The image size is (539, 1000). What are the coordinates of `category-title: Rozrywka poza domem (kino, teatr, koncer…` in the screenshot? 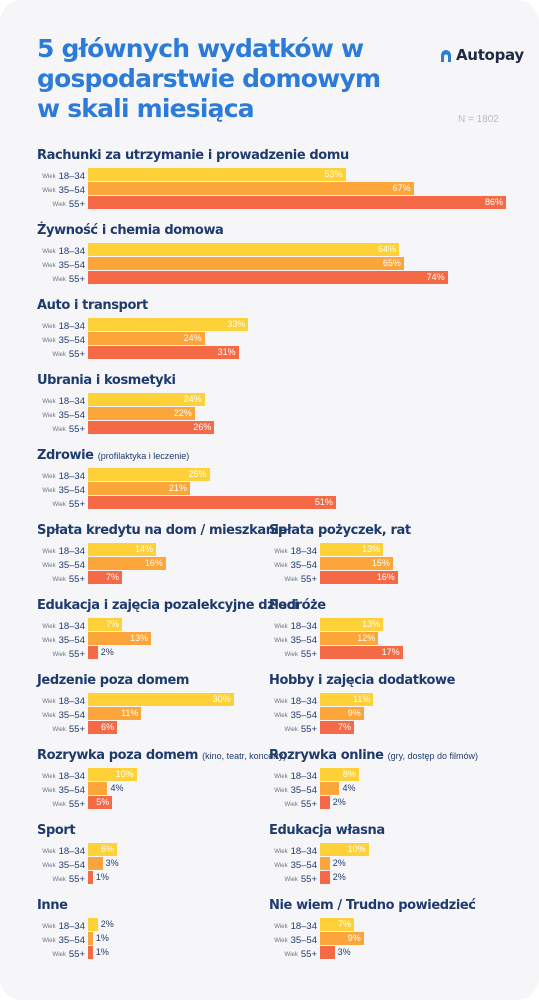 It's located at (161, 755).